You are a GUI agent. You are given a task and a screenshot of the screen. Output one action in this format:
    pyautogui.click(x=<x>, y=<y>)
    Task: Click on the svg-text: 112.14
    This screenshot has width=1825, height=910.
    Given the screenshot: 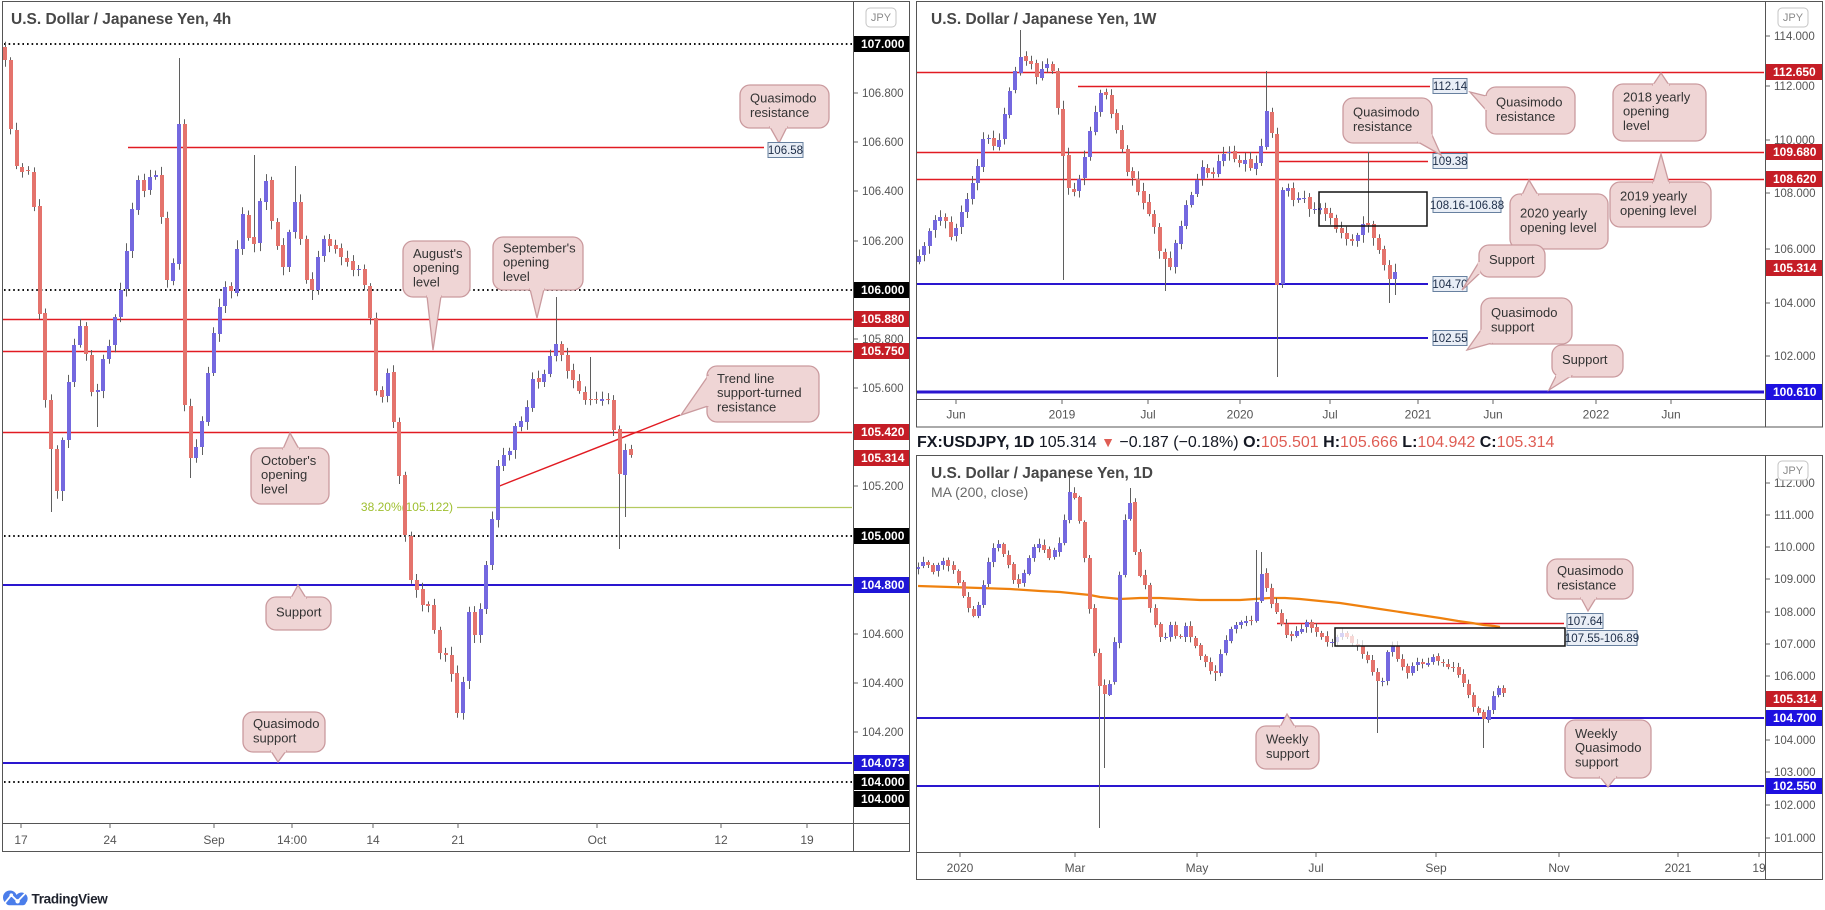 What is the action you would take?
    pyautogui.click(x=1450, y=87)
    